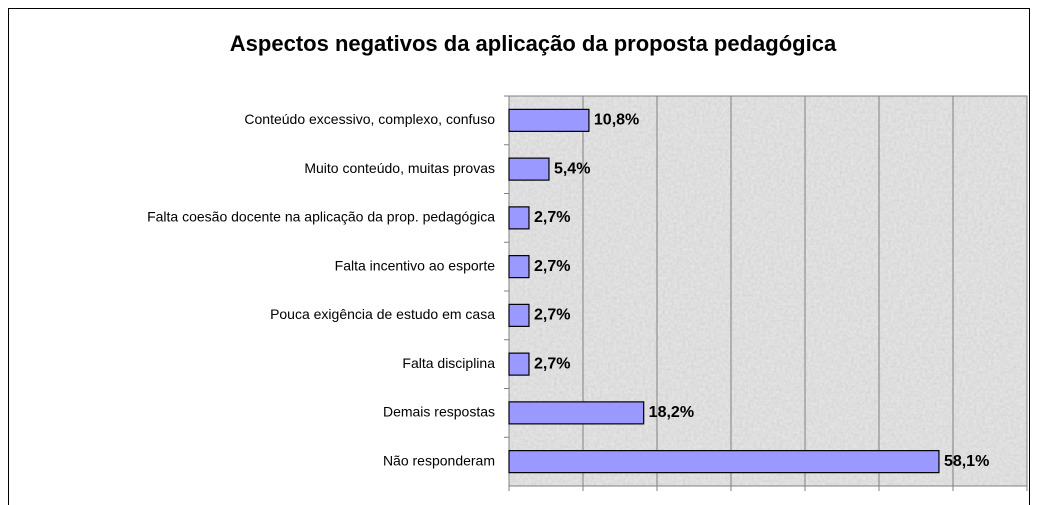 This screenshot has width=1038, height=505. What do you see at coordinates (671, 412) in the screenshot?
I see `data-label: 18,2%` at bounding box center [671, 412].